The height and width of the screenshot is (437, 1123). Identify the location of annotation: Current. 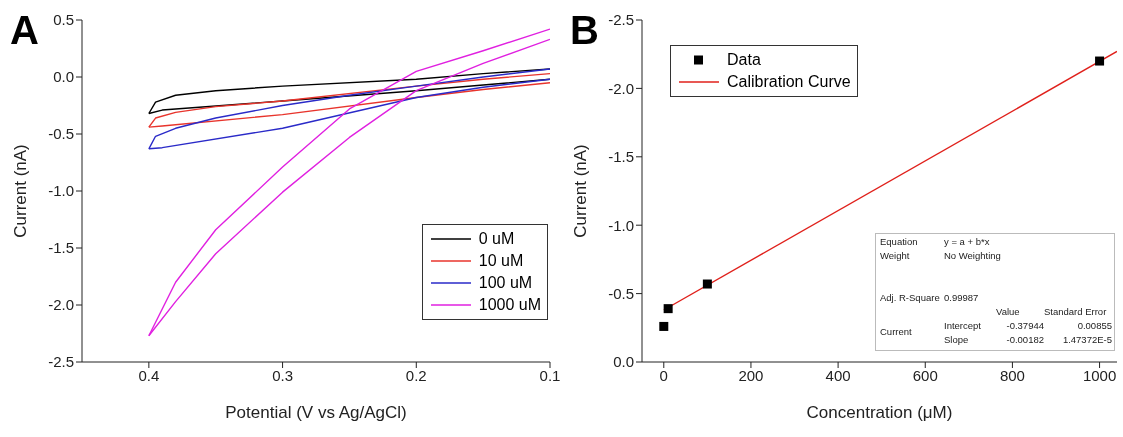
(896, 331).